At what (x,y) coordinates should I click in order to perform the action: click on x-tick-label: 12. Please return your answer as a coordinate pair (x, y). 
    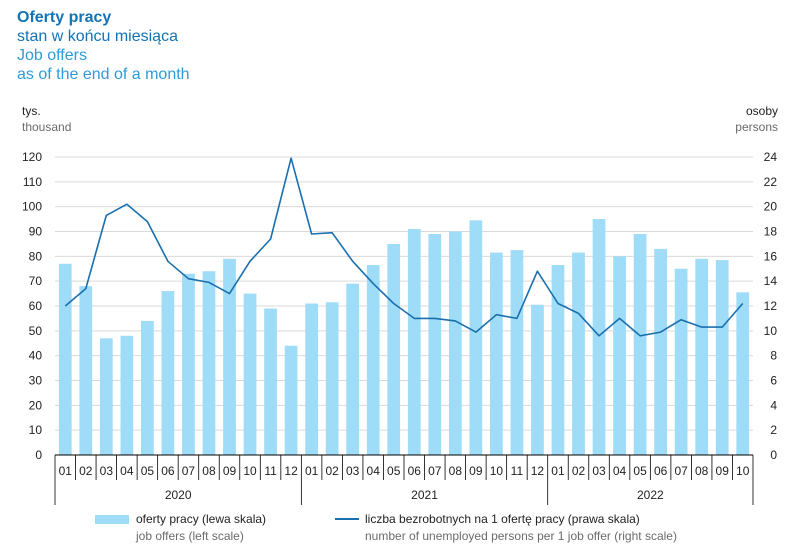
    Looking at the image, I should click on (291, 471).